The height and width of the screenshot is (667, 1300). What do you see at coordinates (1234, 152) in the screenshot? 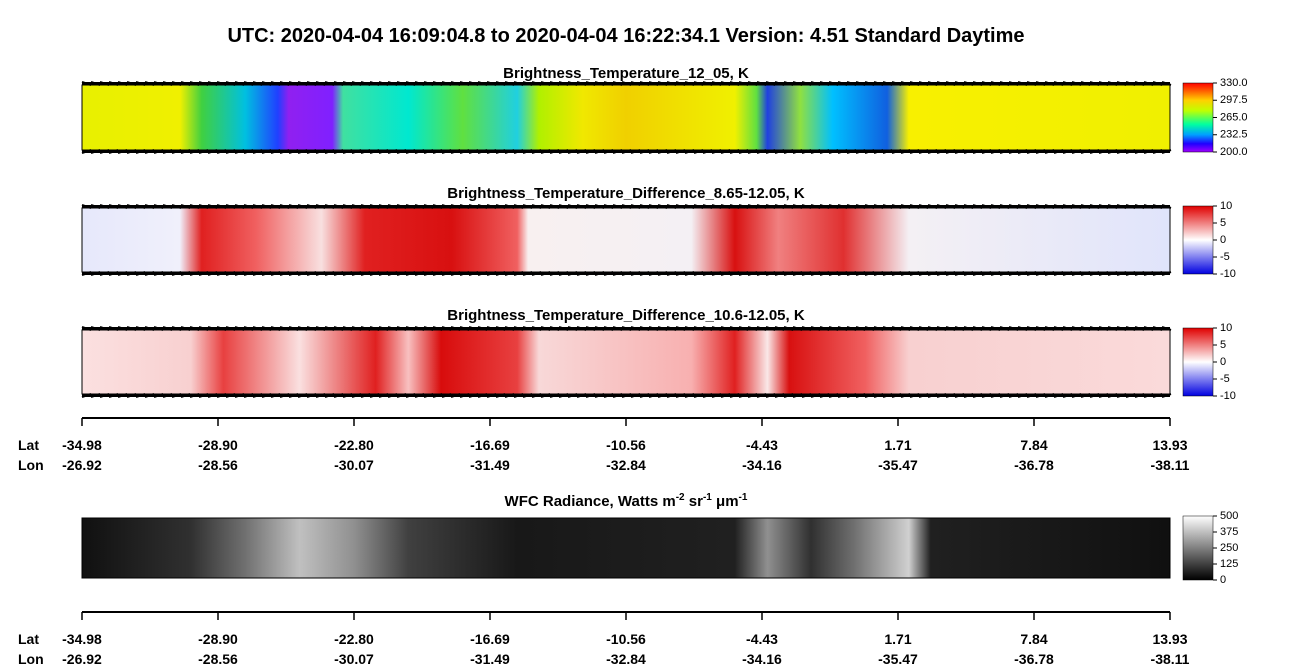
I see `colorbar-label: 200.0` at bounding box center [1234, 152].